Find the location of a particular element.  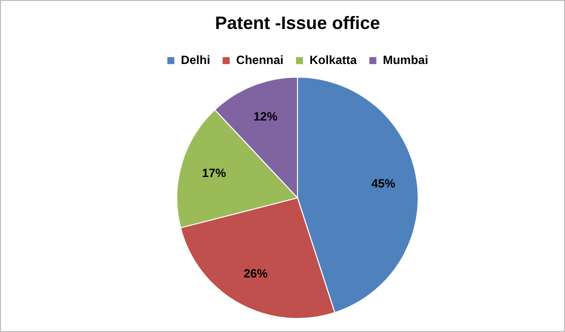

legend-label: Chennai is located at coordinates (260, 59).